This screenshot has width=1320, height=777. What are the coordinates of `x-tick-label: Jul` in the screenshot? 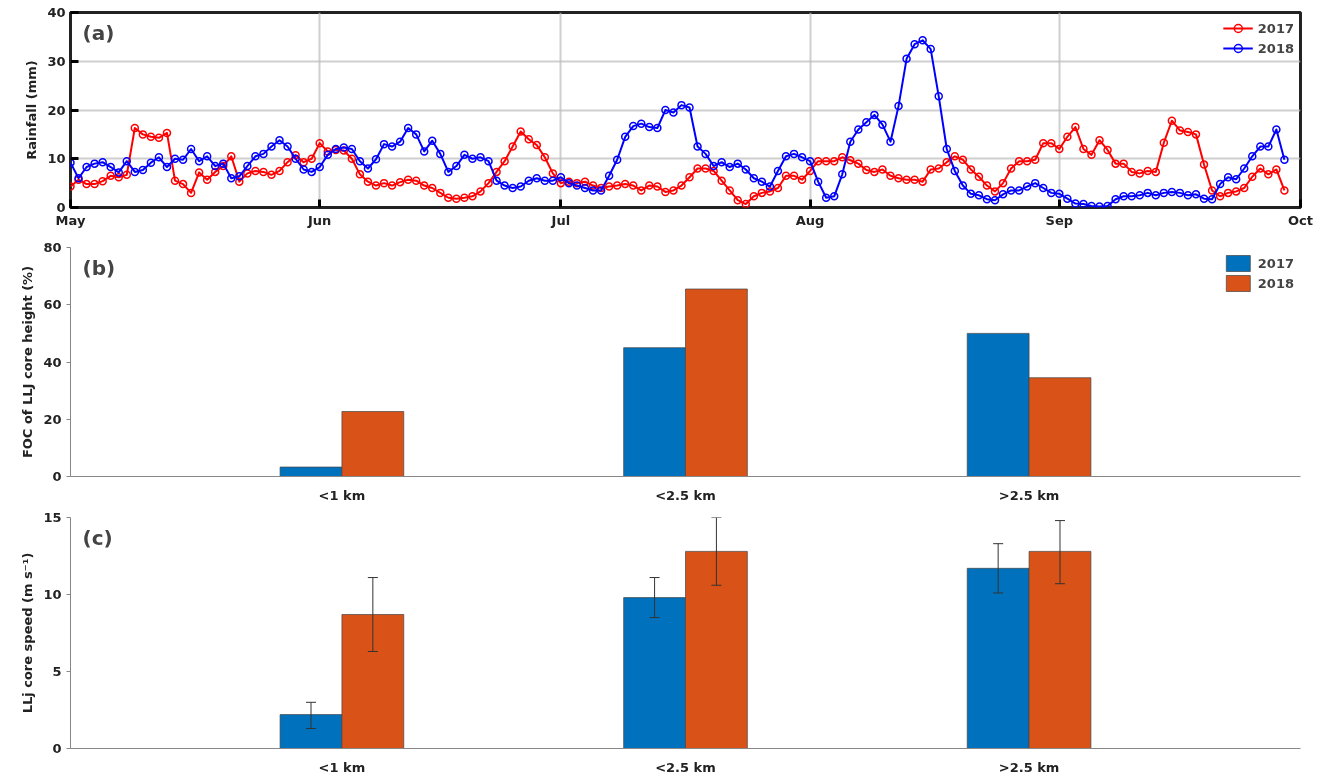 It's located at (560, 220).